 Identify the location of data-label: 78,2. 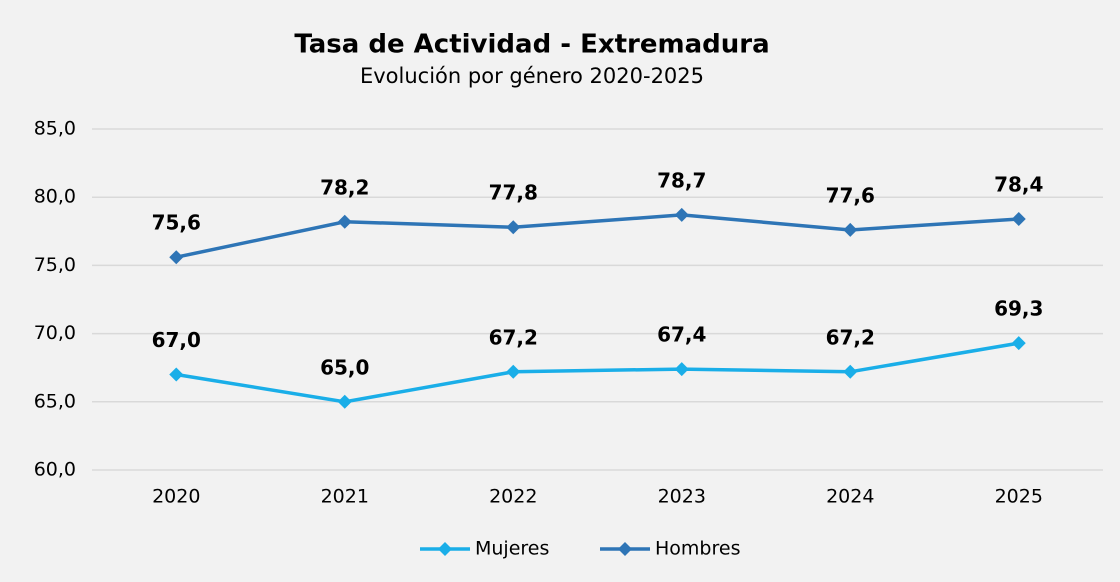
(344, 187).